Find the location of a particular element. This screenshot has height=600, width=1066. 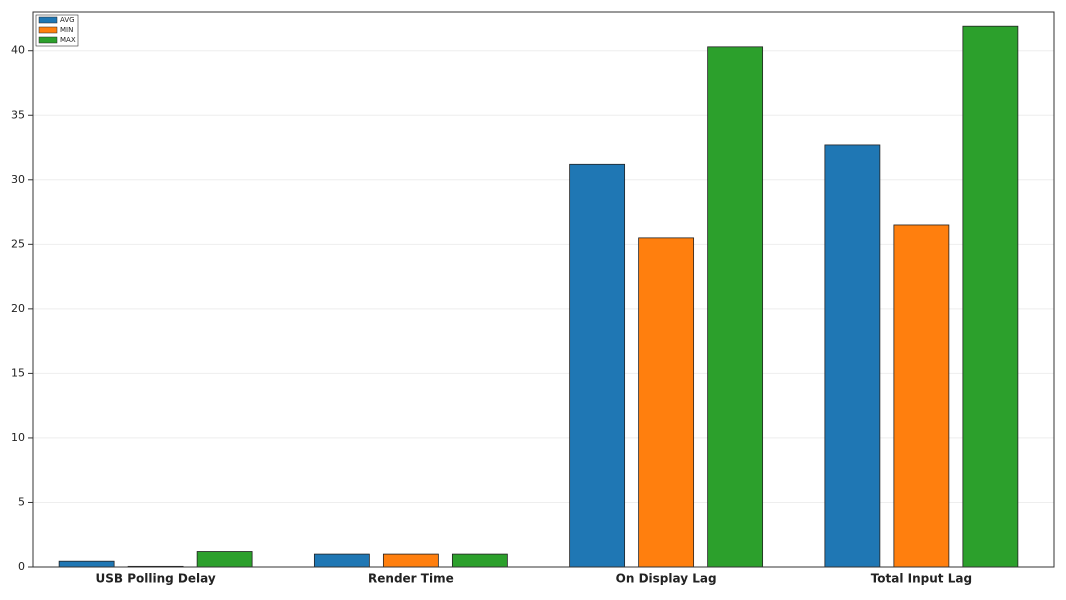

legend-label: MIN is located at coordinates (66, 30).